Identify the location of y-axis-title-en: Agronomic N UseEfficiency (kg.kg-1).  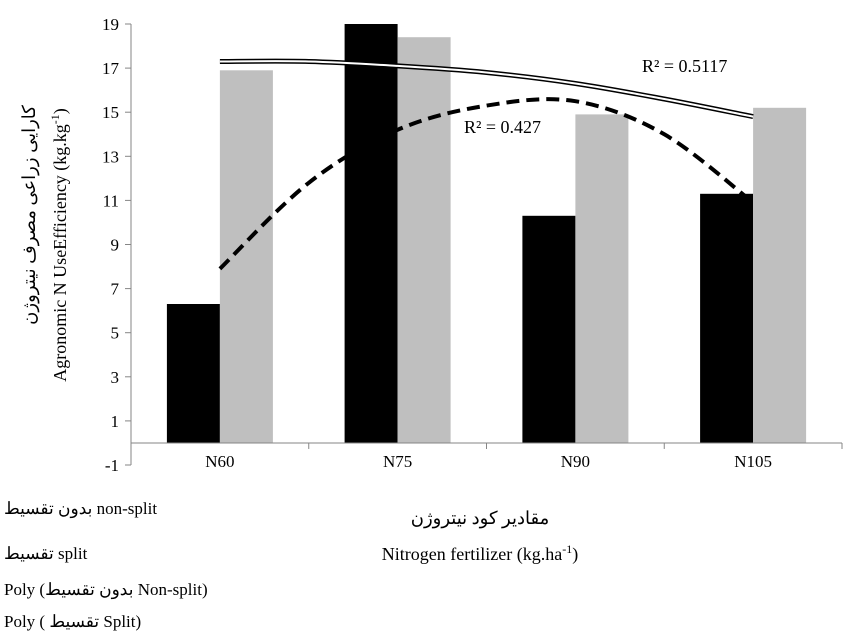
(59, 245).